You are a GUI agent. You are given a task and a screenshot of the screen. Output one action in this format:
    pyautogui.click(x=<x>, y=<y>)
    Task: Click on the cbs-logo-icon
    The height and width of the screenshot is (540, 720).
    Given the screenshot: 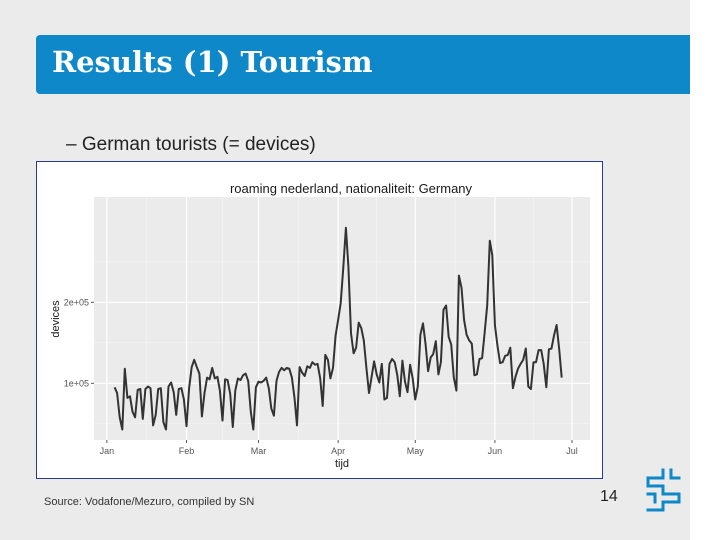 What is the action you would take?
    pyautogui.click(x=663, y=490)
    